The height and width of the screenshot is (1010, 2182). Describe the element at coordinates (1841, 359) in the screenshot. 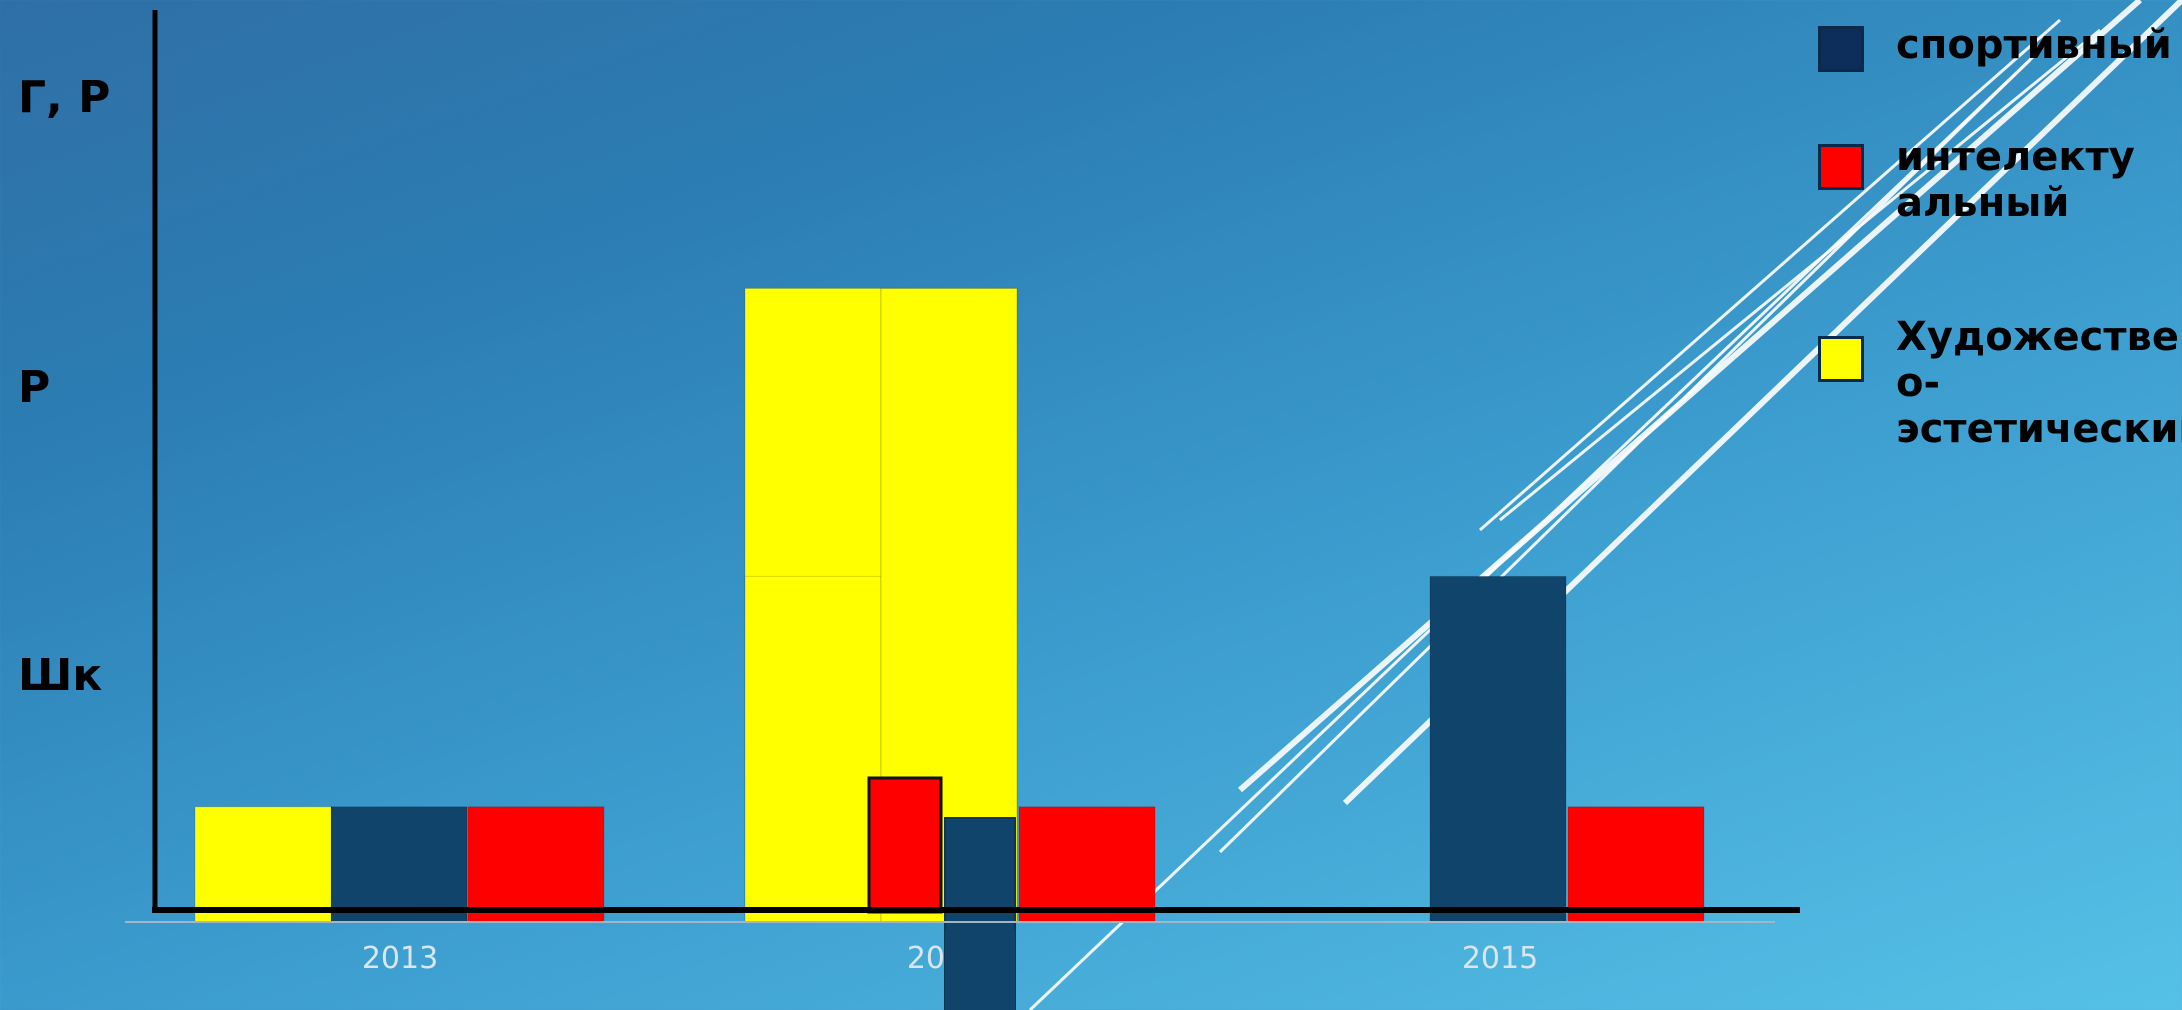

I see `legend-swatch-artistic` at that location.